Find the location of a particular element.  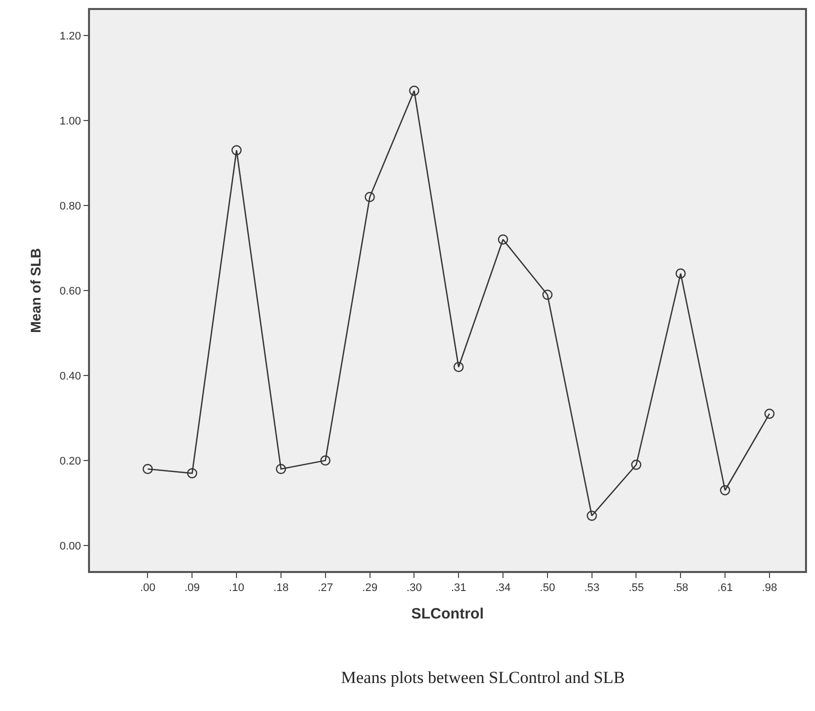

x-tick-label: .53 is located at coordinates (592, 588).